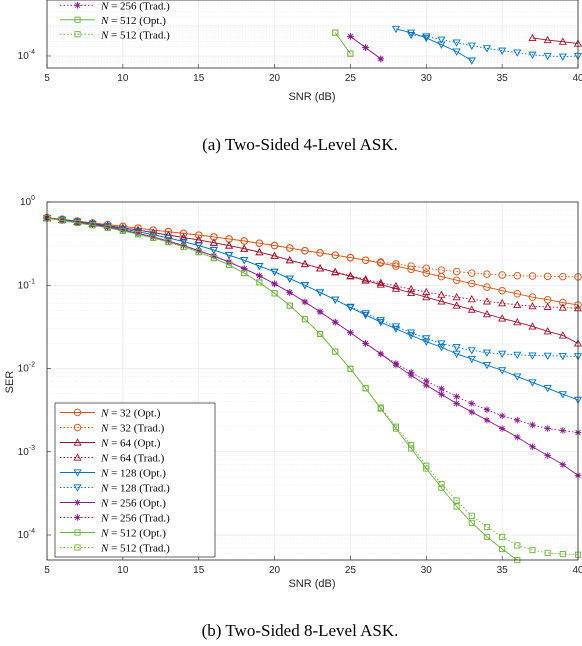  I want to click on x-tick-label: 20, so click(275, 570).